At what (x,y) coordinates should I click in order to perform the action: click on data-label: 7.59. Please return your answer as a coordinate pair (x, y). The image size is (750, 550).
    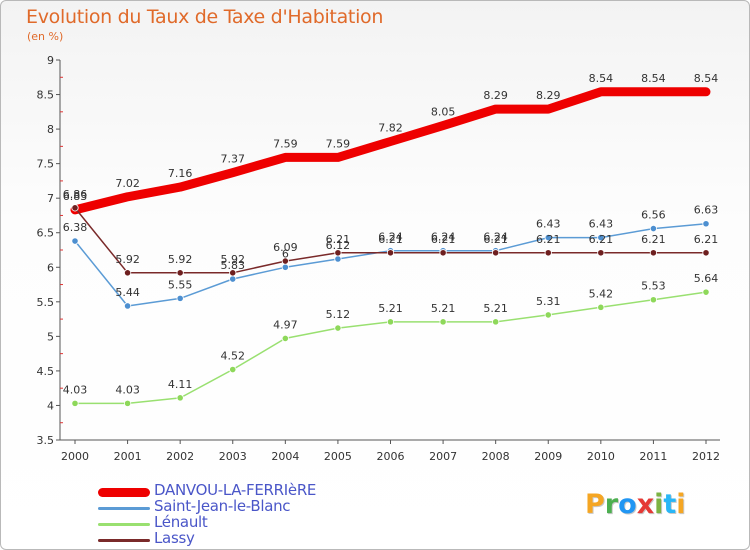
    Looking at the image, I should click on (285, 143).